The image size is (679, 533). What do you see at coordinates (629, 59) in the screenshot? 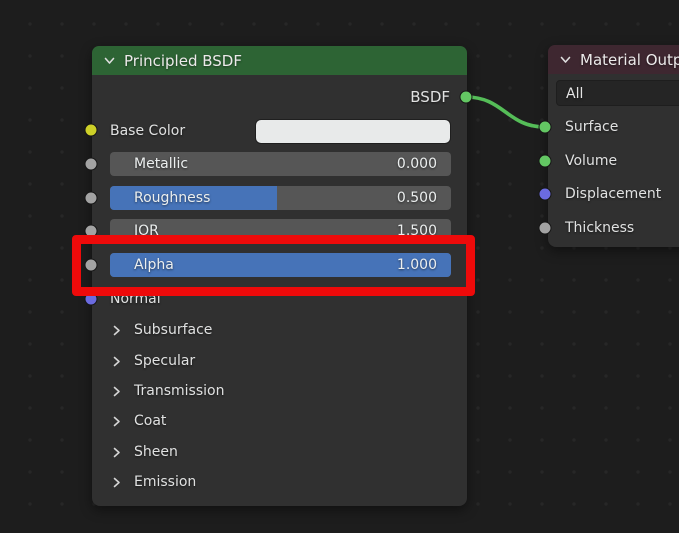
I see `node-title: Material Output` at bounding box center [629, 59].